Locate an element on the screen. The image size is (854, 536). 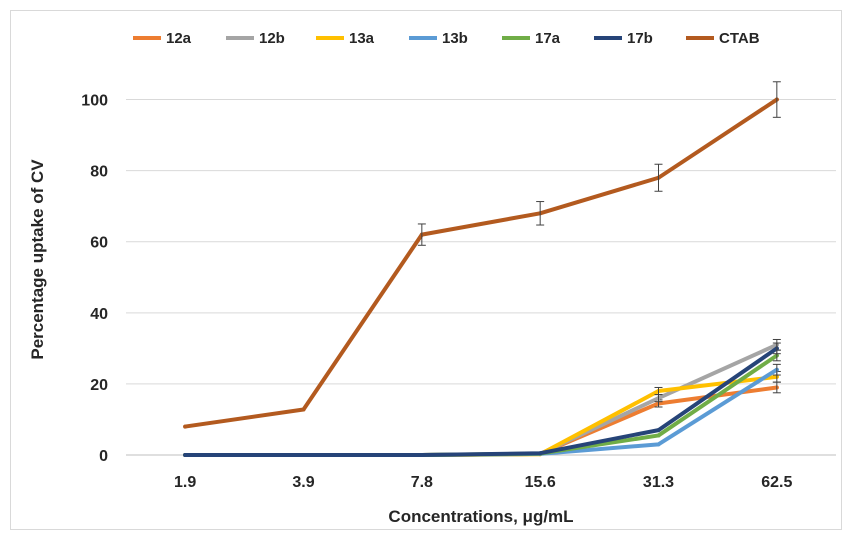
legend: 12a 12b 13a 13b 17a 17b CTAB is located at coordinates (446, 38).